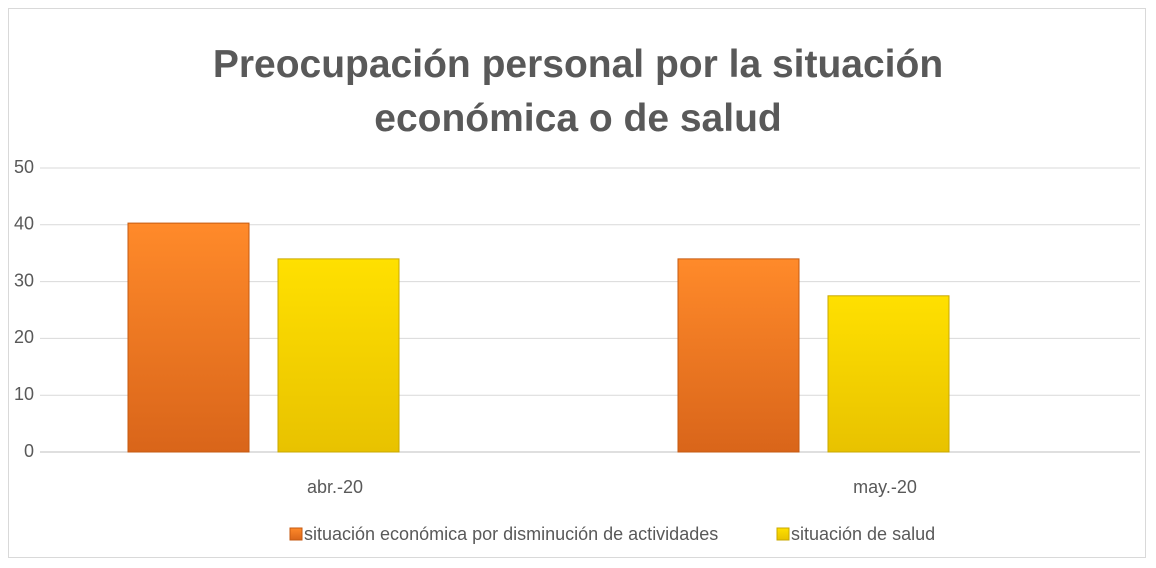 This screenshot has height=568, width=1156. What do you see at coordinates (24, 280) in the screenshot?
I see `y-tick-label: 30` at bounding box center [24, 280].